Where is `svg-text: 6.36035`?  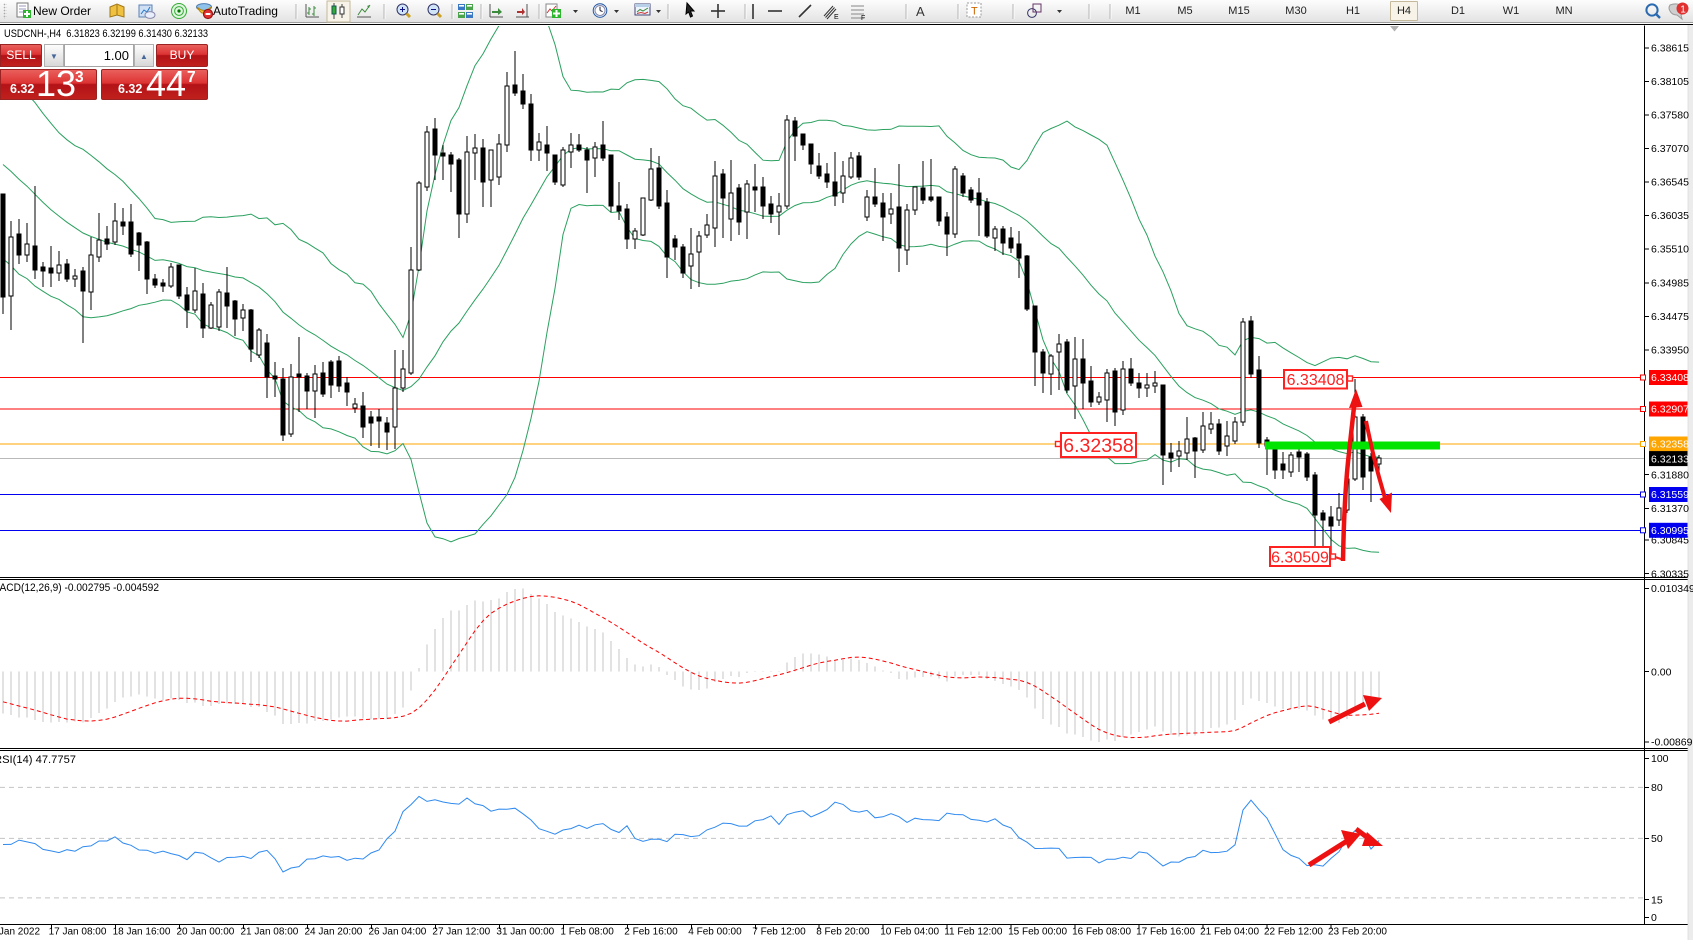
svg-text: 6.36035 is located at coordinates (1670, 216).